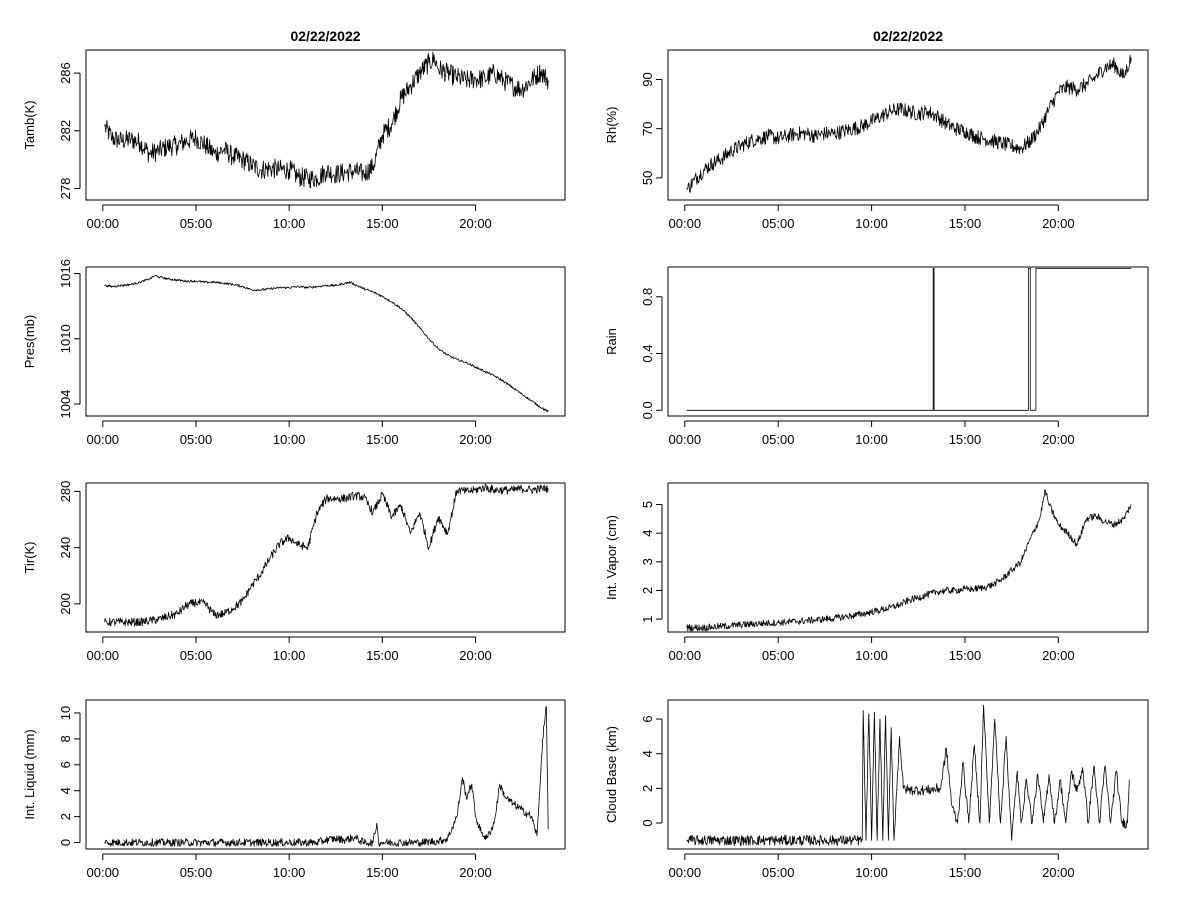  Describe the element at coordinates (647, 561) in the screenshot. I see `y-tick-label: 3` at that location.